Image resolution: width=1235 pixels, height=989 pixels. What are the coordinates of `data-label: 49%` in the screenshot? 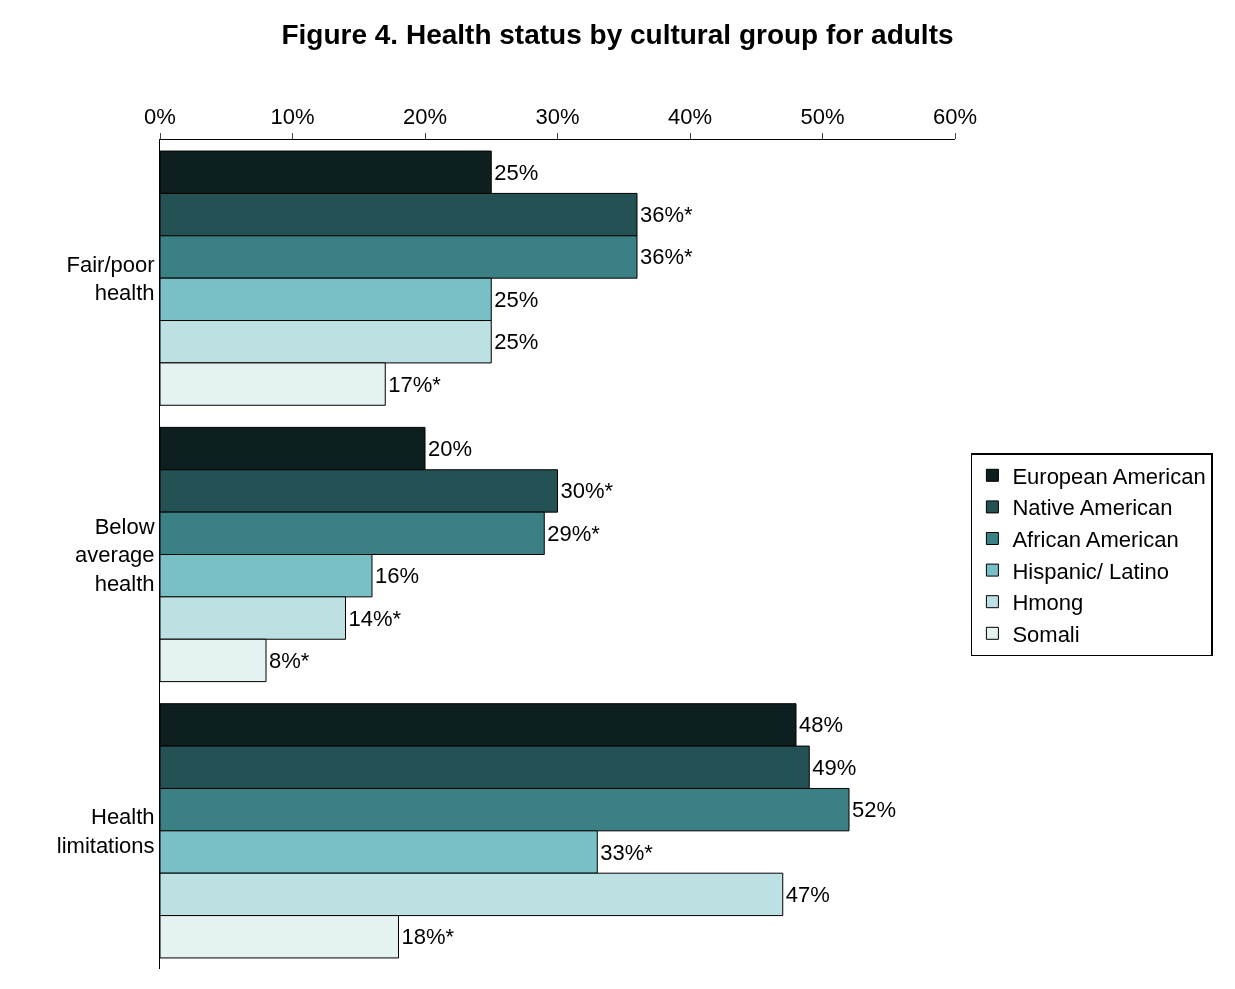 It's located at (834, 767).